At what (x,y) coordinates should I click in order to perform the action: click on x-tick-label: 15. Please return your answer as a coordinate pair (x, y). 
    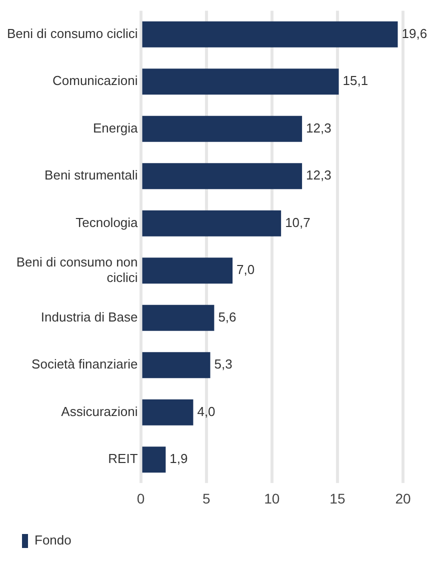
    Looking at the image, I should click on (338, 498).